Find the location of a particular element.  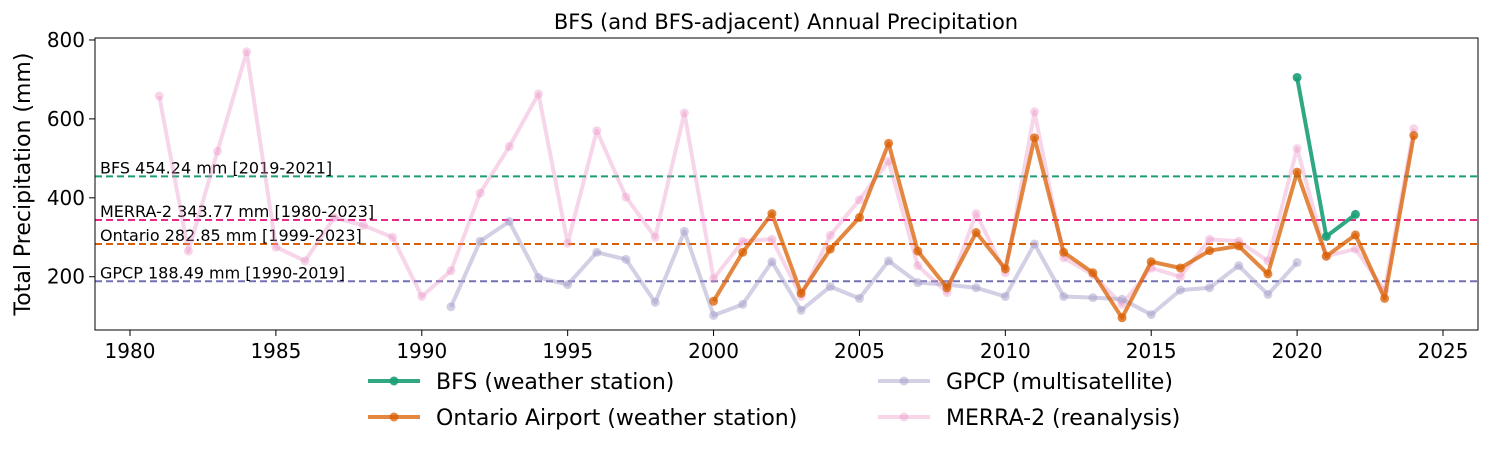

y-axis-label: Total Precipitation (mm) is located at coordinates (23, 185).